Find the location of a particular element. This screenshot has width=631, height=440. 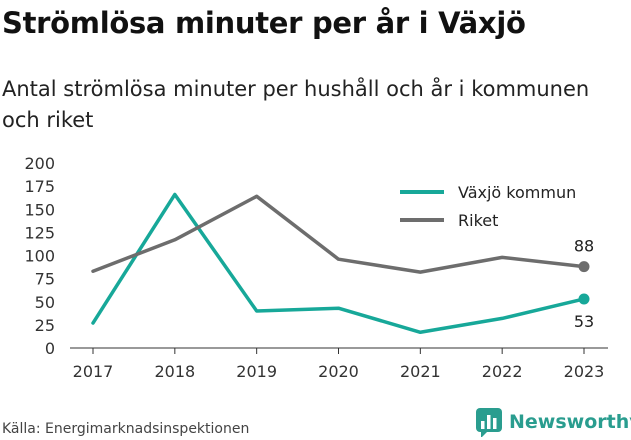

y-tick-label: 150 is located at coordinates (39, 209).